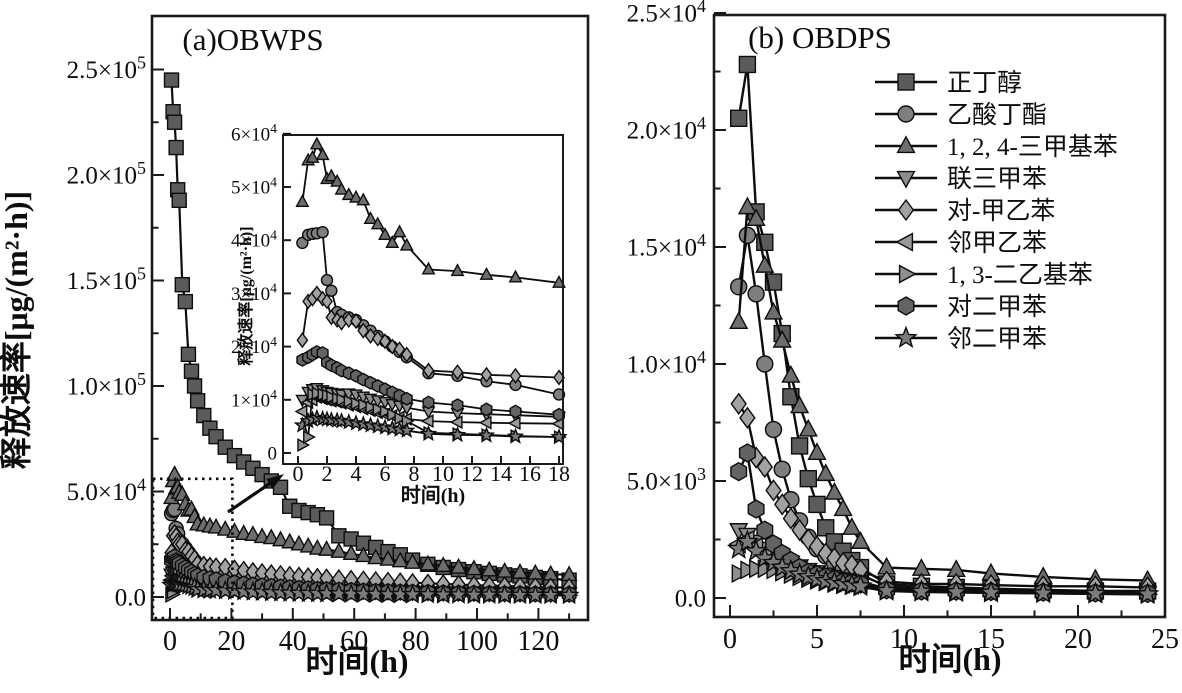  Describe the element at coordinates (254, 346) in the screenshot. I see `y-tick-label: 2×10⁴` at that location.